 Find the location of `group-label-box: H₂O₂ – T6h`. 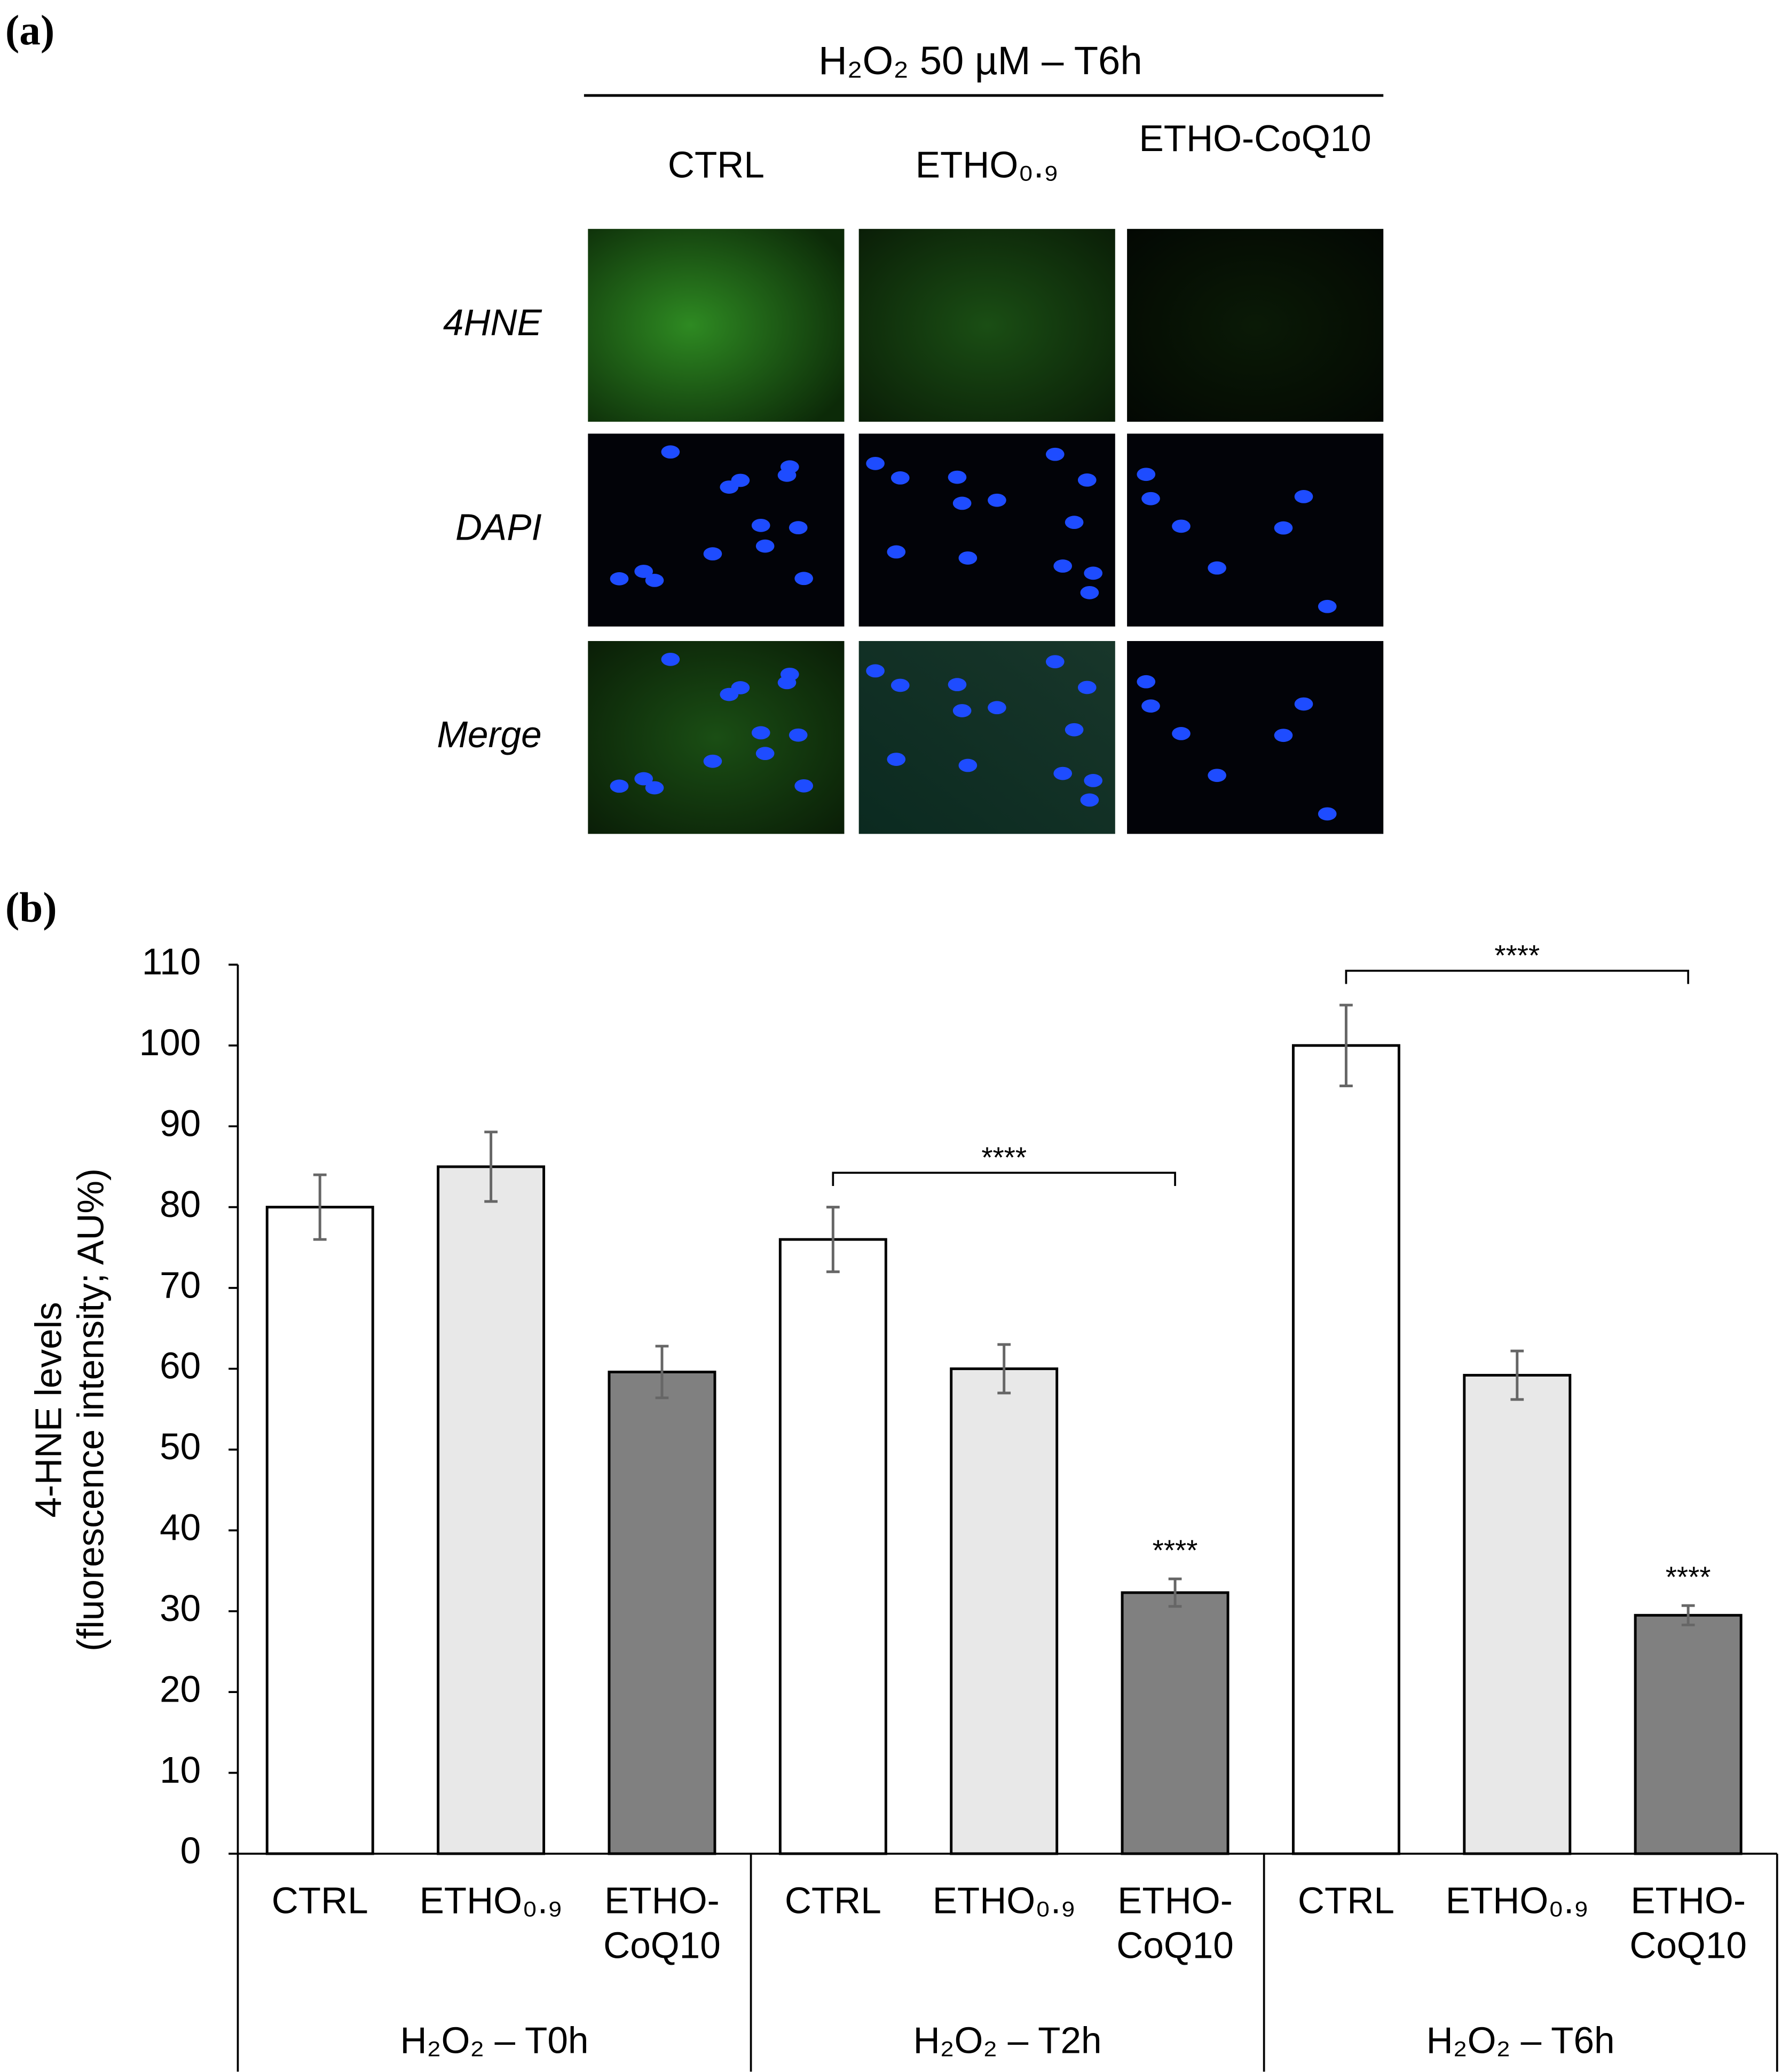

group-label-box: H₂O₂ – T6h is located at coordinates (1520, 2040).